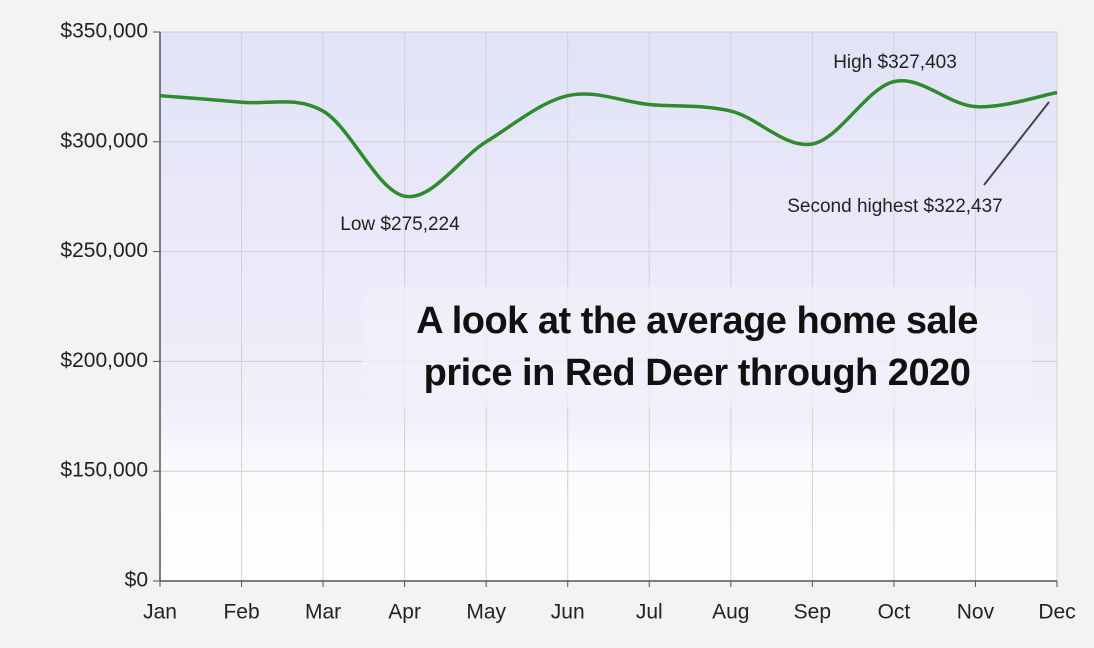 This screenshot has width=1094, height=648. I want to click on x-tick-label: Sep, so click(812, 612).